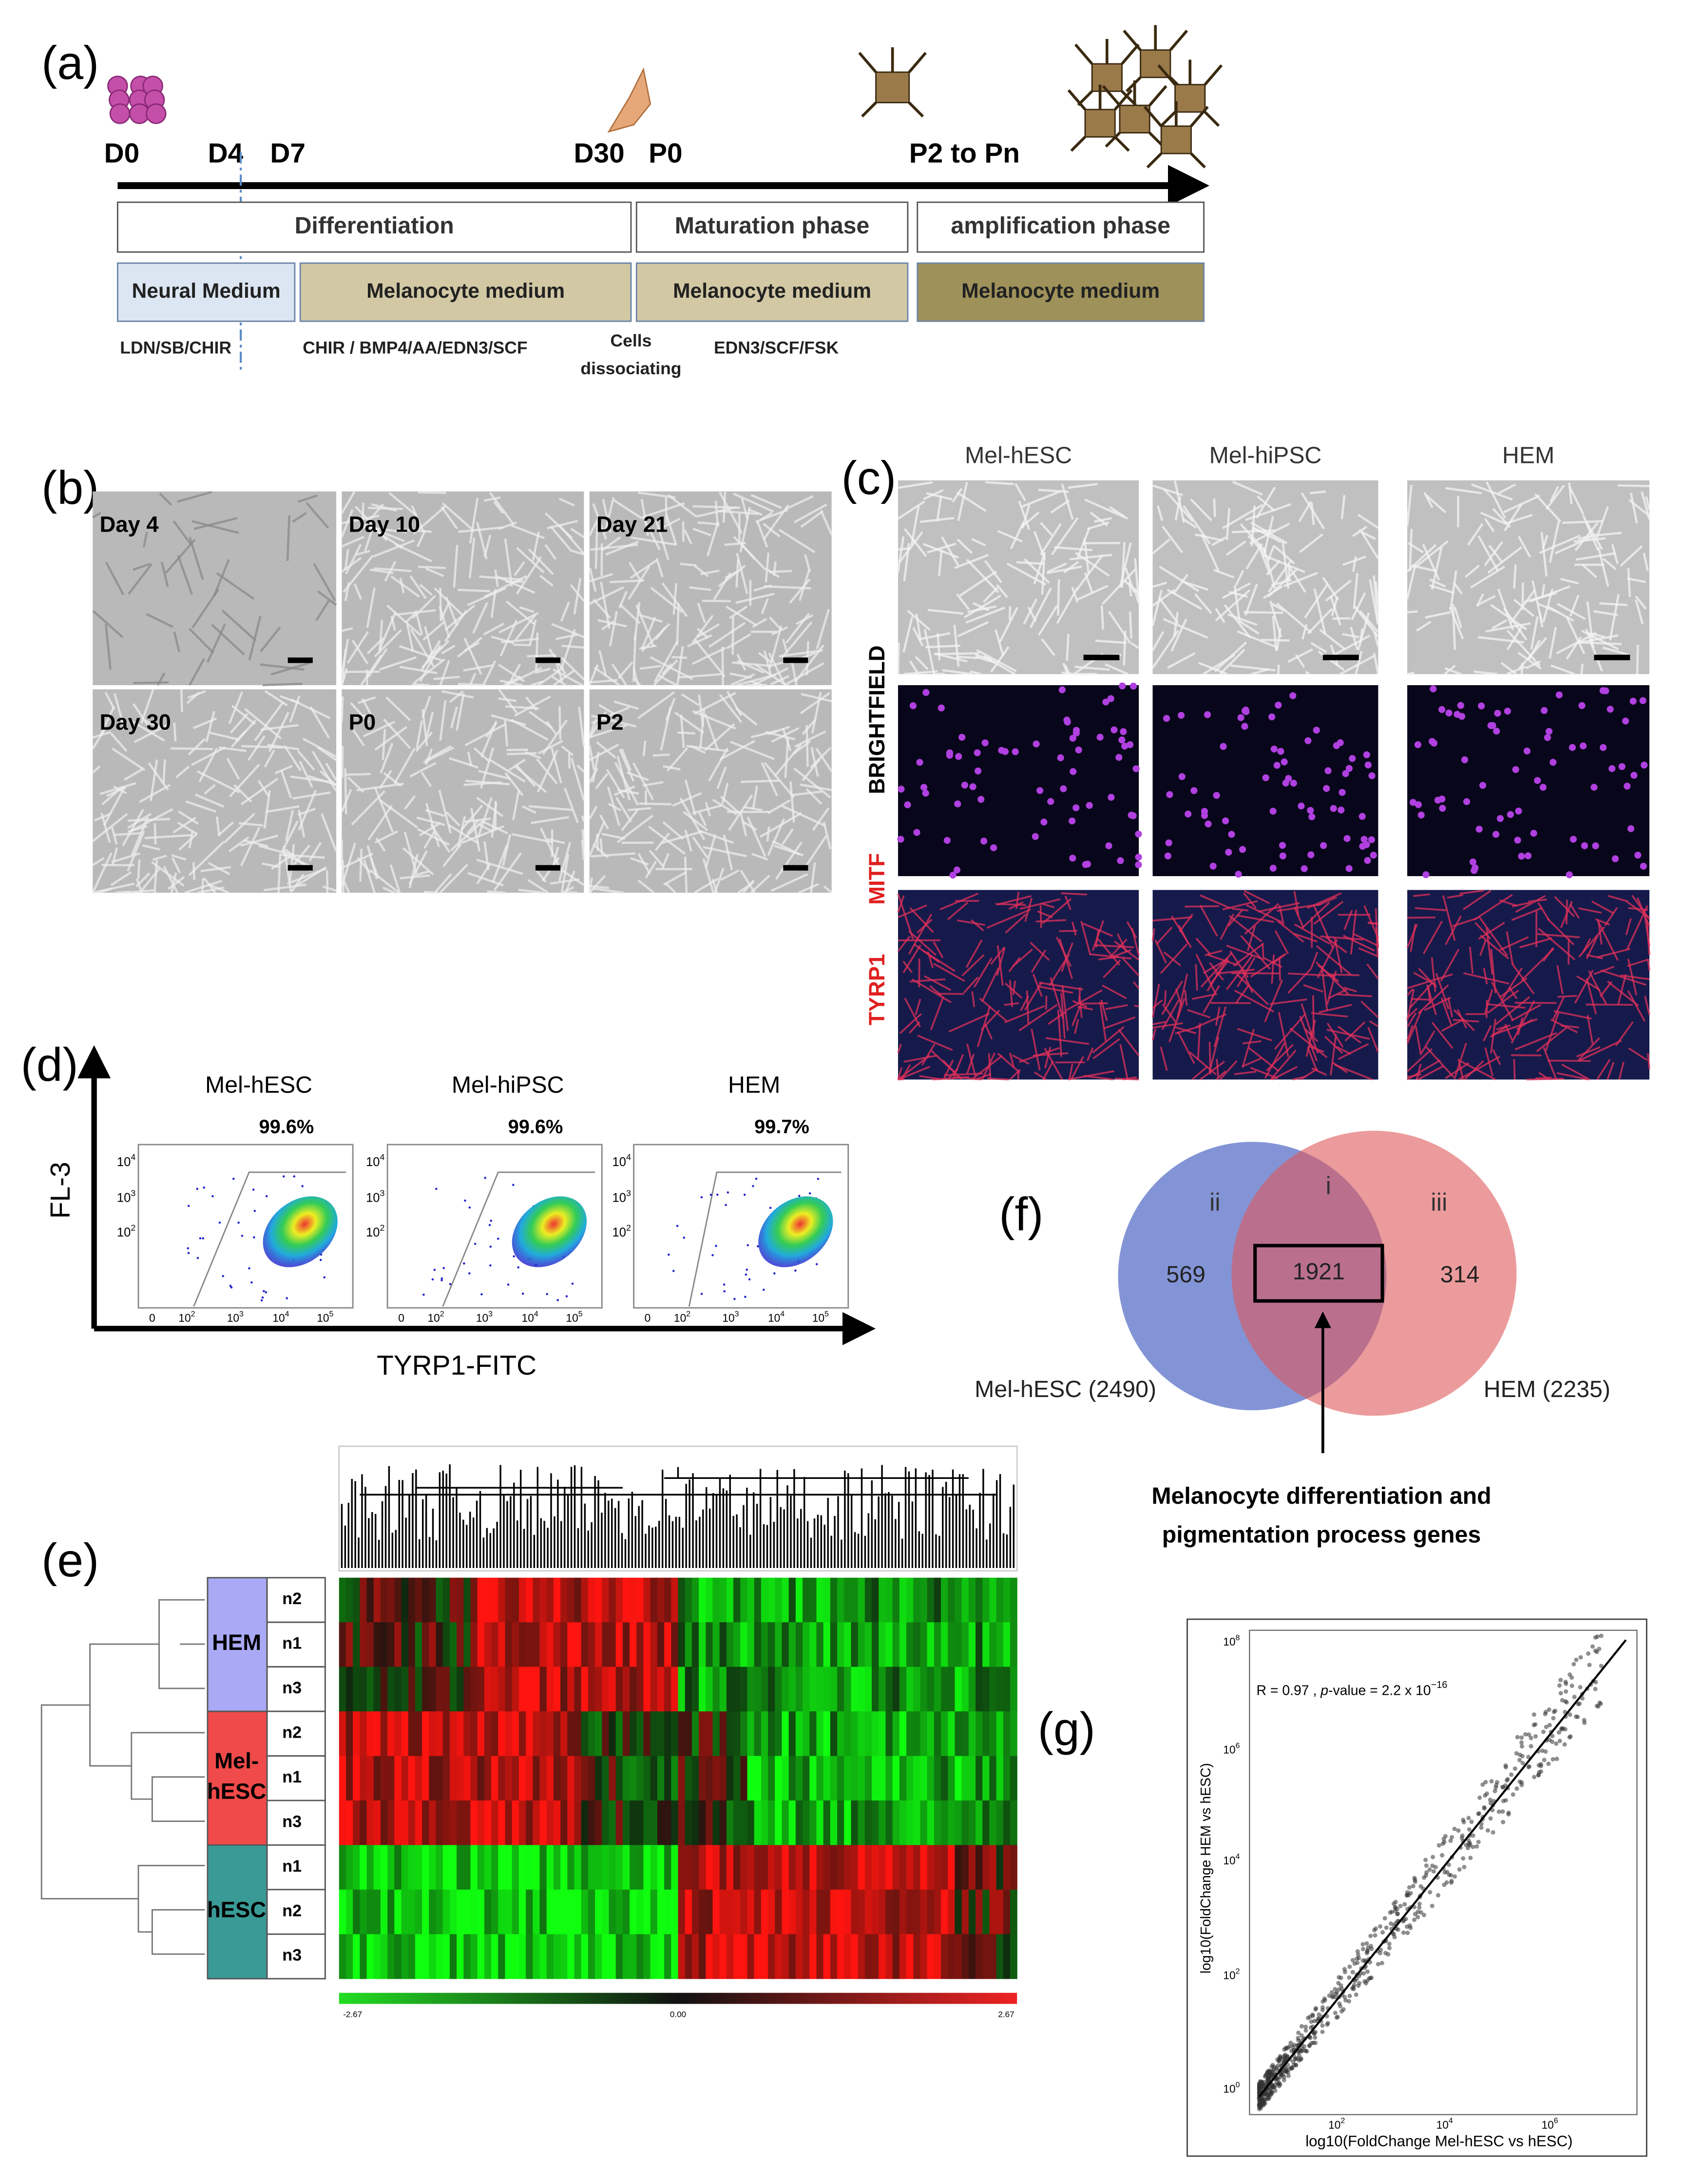 The height and width of the screenshot is (2184, 1684). I want to click on group-label: HEM, so click(237, 1642).